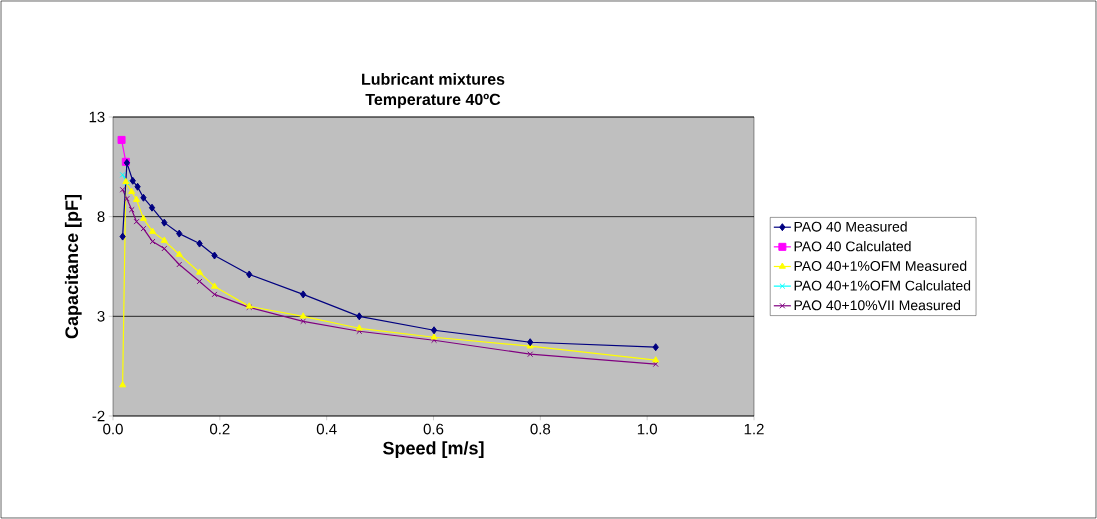  What do you see at coordinates (101, 316) in the screenshot?
I see `y-tick-label: 3` at bounding box center [101, 316].